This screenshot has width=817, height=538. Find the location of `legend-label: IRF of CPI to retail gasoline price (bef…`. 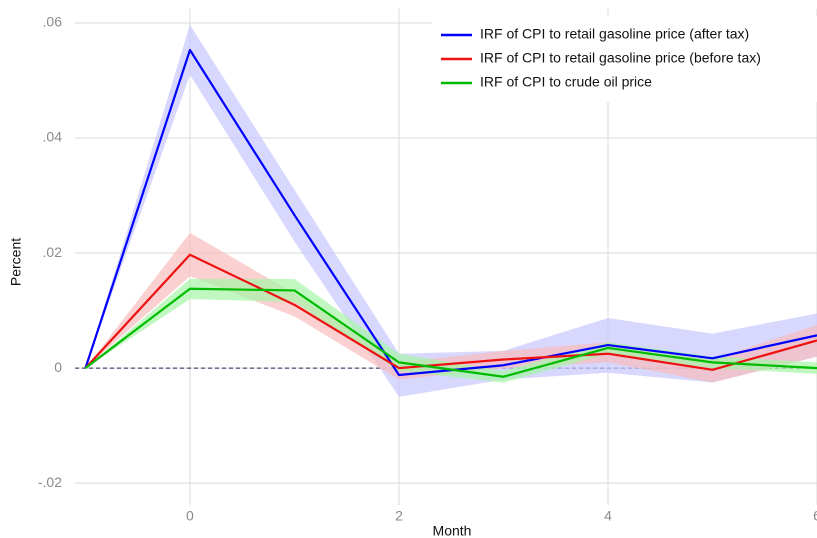

legend-label: IRF of CPI to retail gasoline price (bef… is located at coordinates (620, 58).